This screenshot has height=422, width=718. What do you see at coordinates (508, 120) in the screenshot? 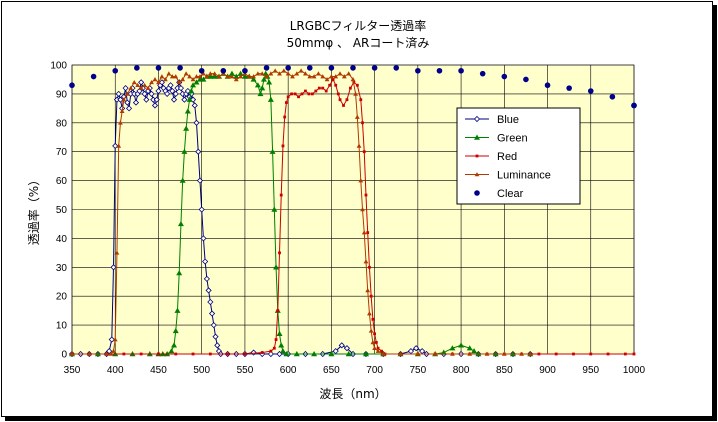
I see `legend-label: Blue` at bounding box center [508, 120].